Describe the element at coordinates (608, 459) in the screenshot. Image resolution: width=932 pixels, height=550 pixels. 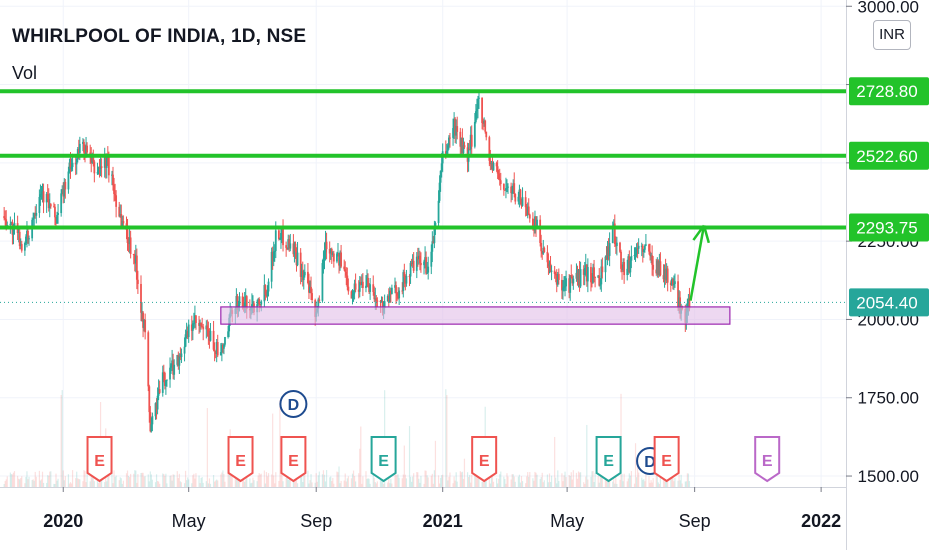
I see `earnings-marker` at that location.